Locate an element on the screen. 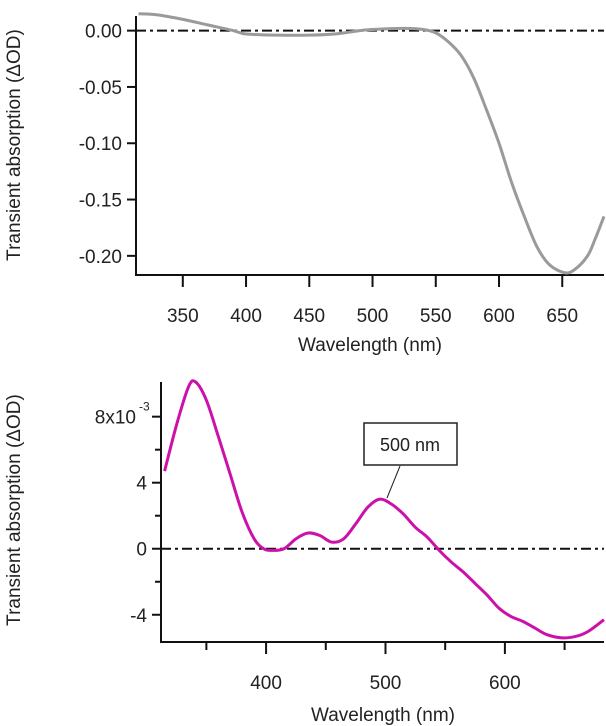 This screenshot has height=726, width=606. chart1-ytick-label: 8x10 is located at coordinates (115, 418).